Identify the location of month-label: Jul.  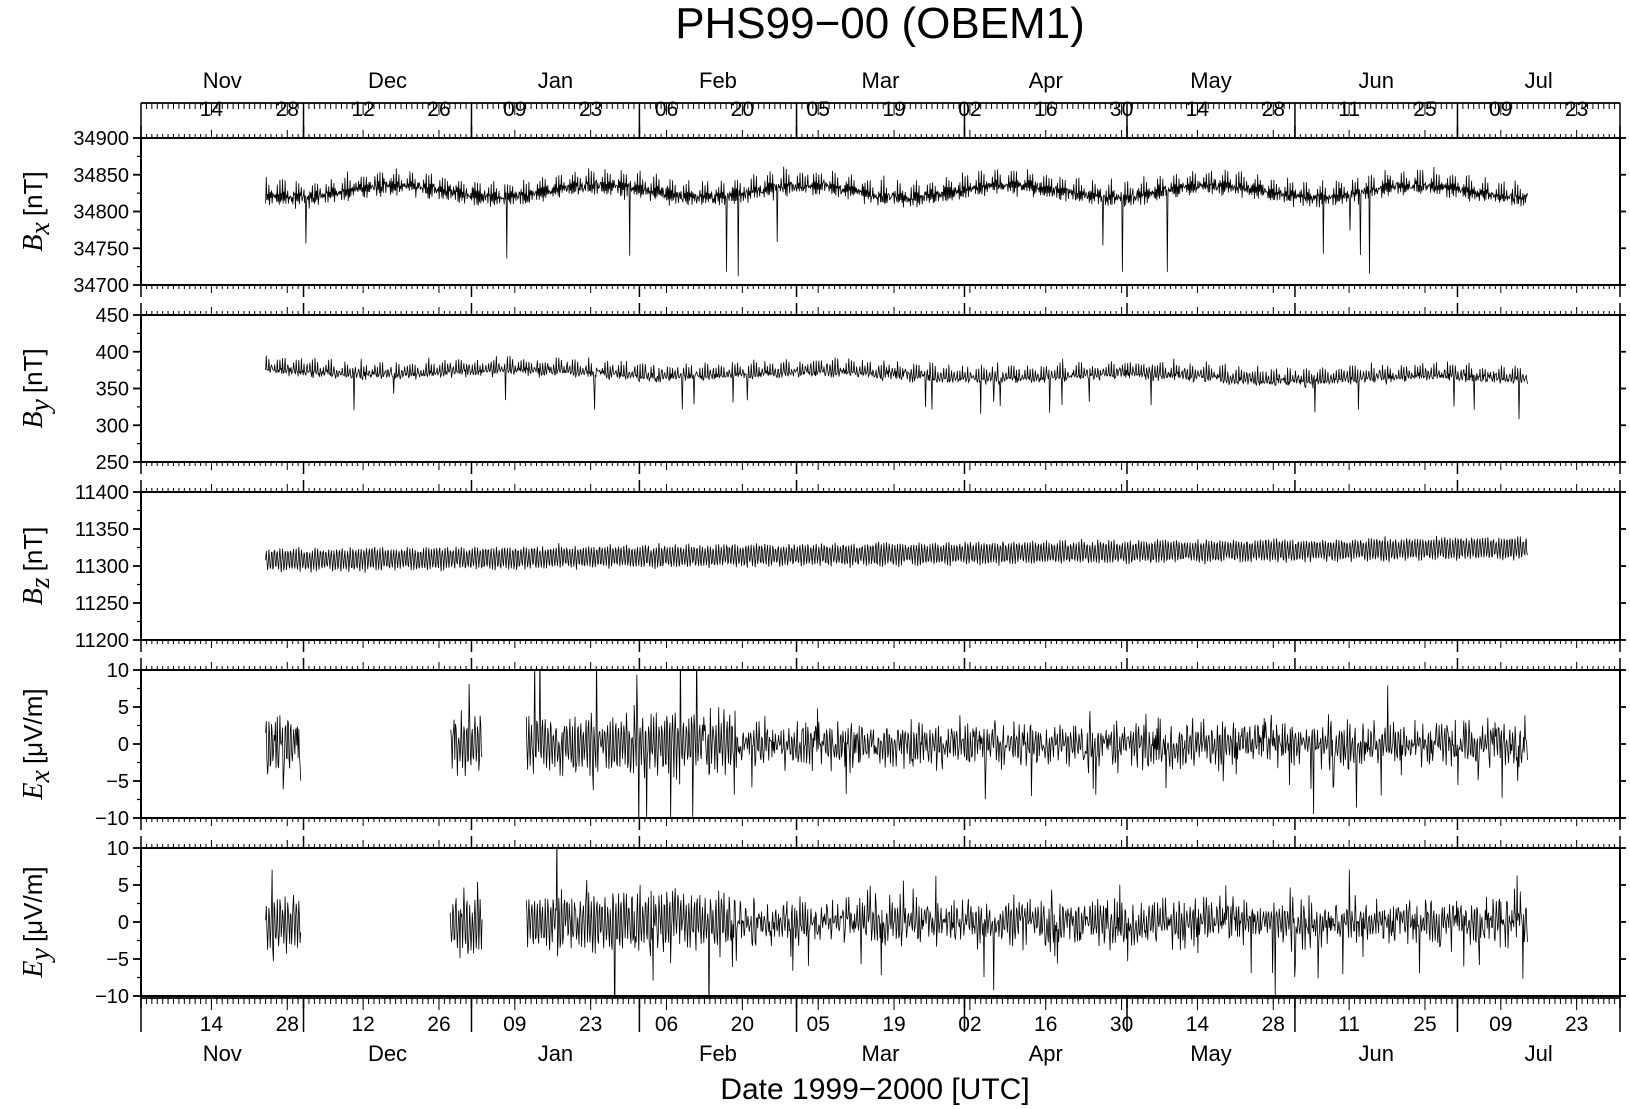
(1539, 80).